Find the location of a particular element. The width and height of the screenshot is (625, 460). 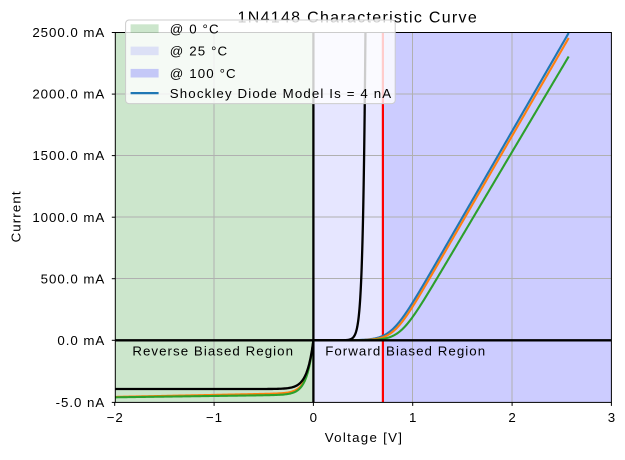

svg-text: 0 is located at coordinates (314, 417).